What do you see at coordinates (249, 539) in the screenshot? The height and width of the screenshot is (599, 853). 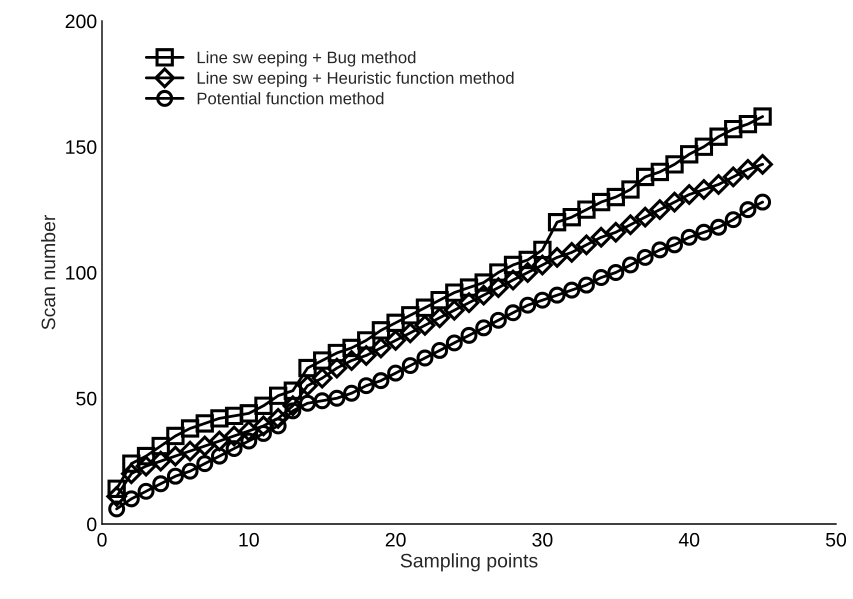 I see `x-tick-label: 10` at bounding box center [249, 539].